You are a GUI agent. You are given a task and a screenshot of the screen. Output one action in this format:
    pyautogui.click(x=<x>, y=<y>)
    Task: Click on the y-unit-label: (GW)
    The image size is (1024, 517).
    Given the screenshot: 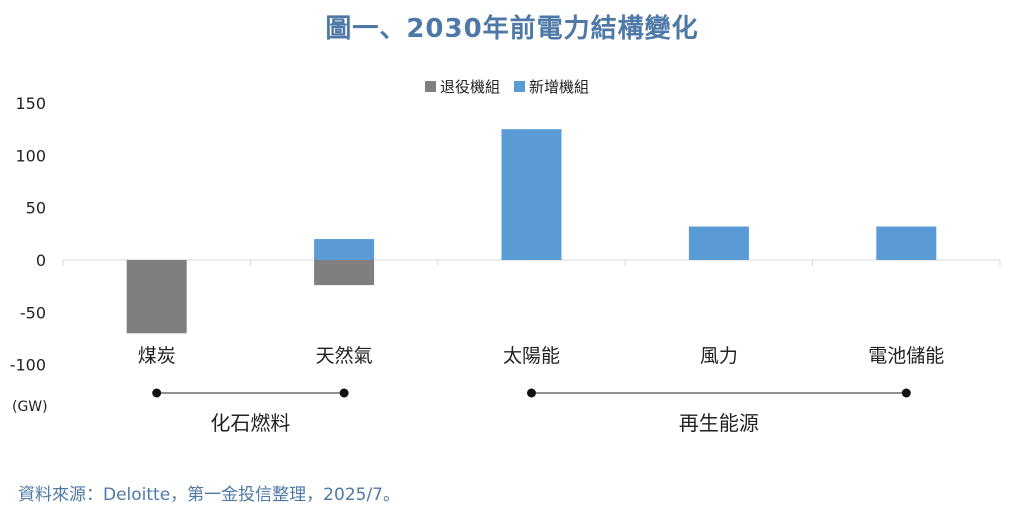 What is the action you would take?
    pyautogui.click(x=30, y=407)
    